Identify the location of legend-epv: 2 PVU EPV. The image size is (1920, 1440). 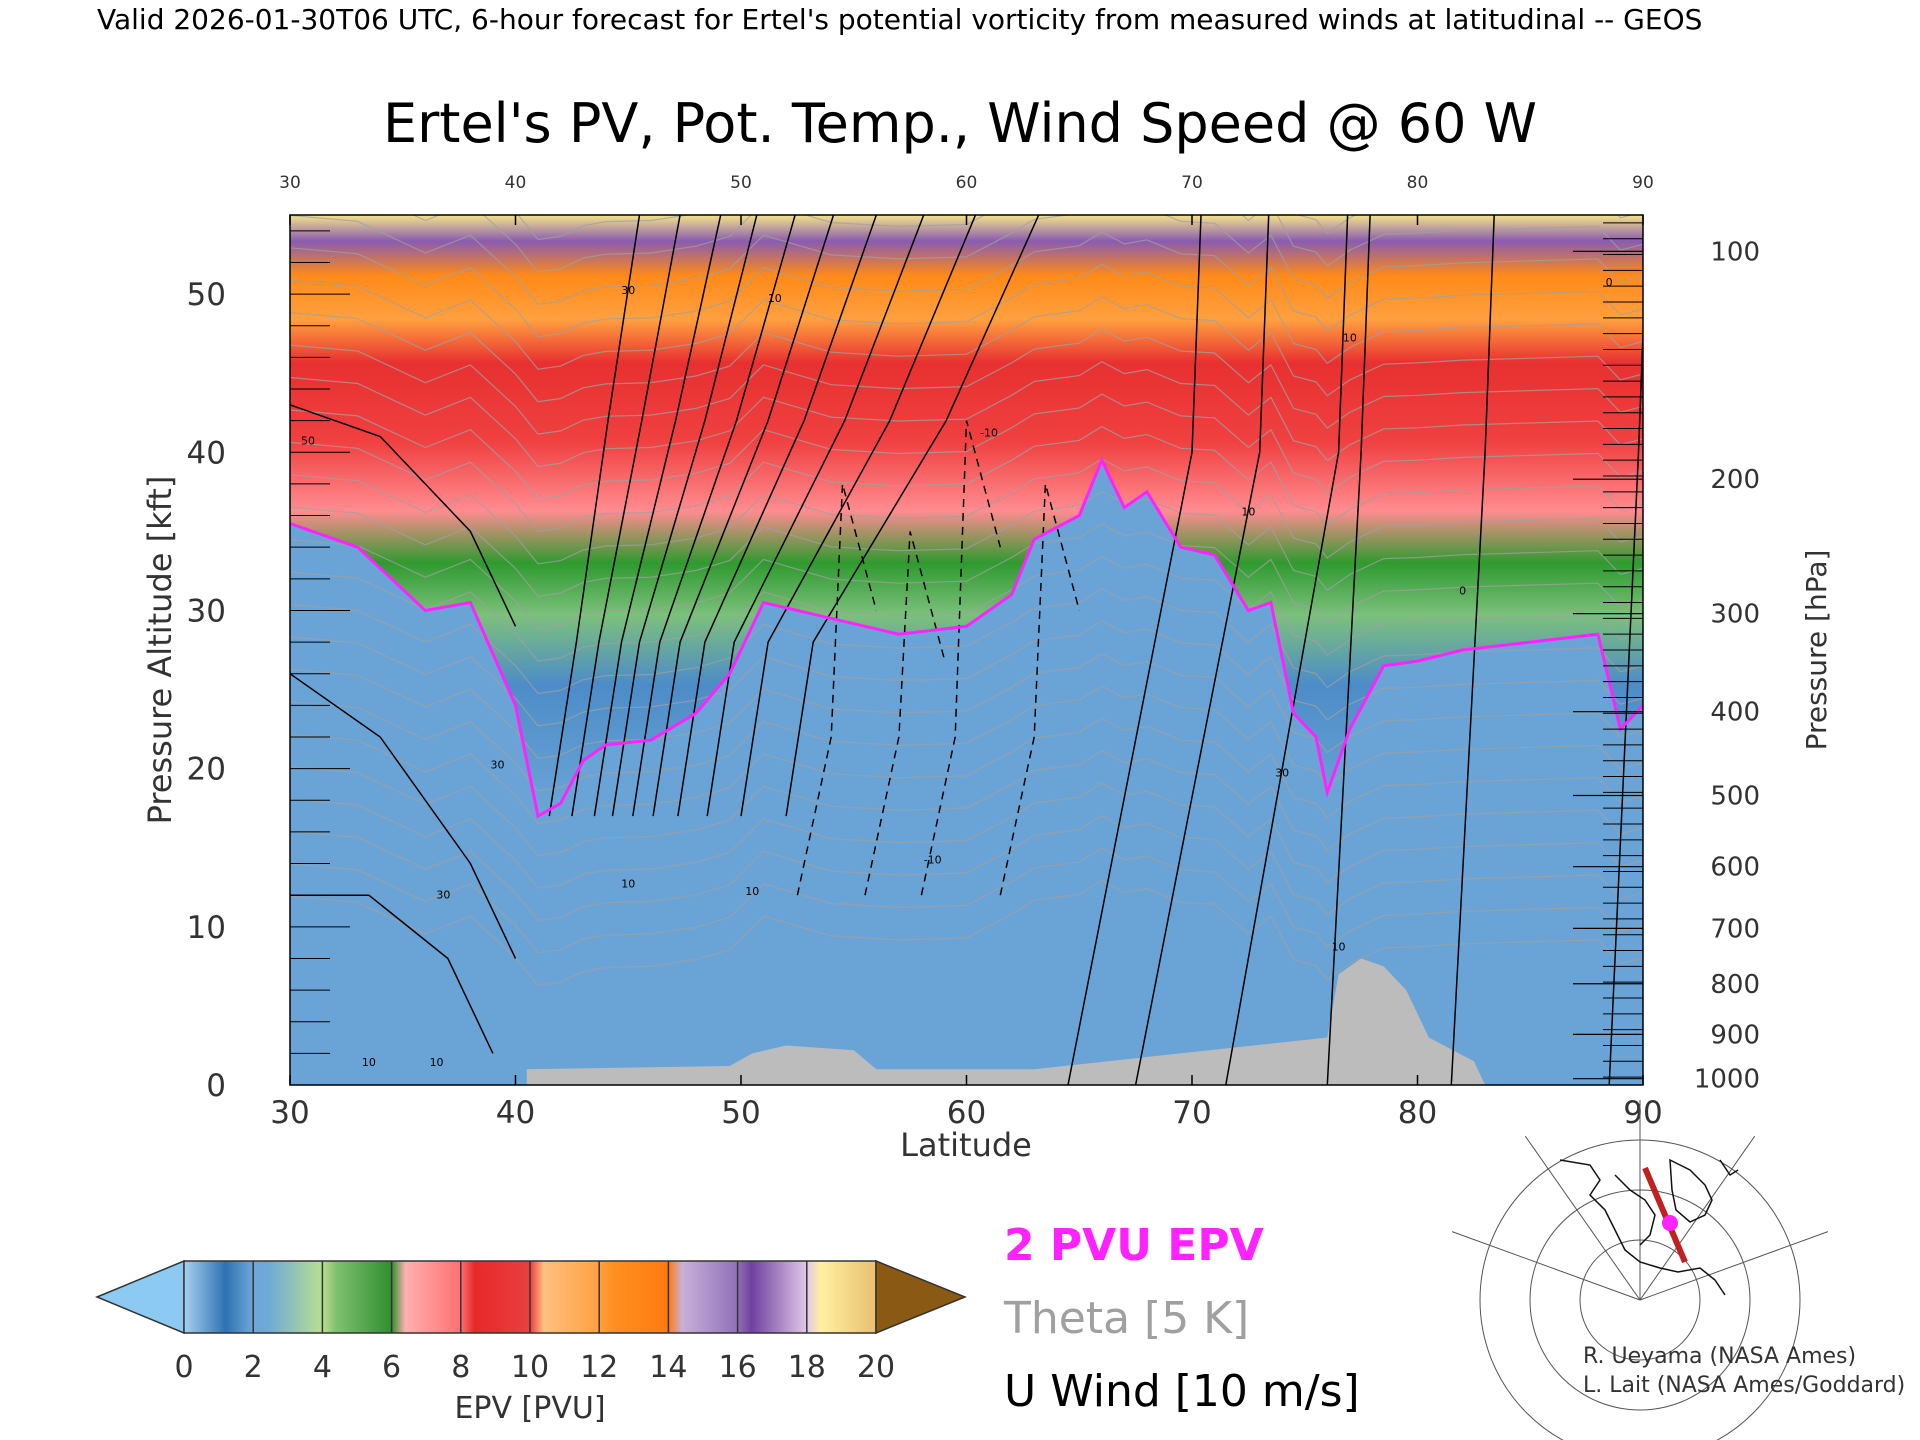
(1134, 1245).